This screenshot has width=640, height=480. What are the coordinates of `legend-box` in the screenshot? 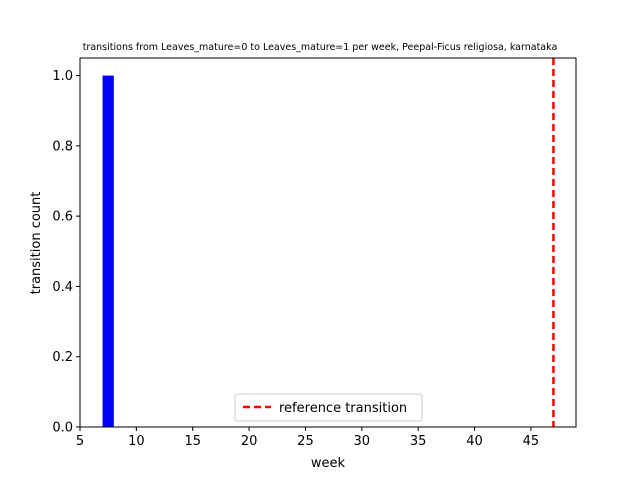 It's located at (328, 407).